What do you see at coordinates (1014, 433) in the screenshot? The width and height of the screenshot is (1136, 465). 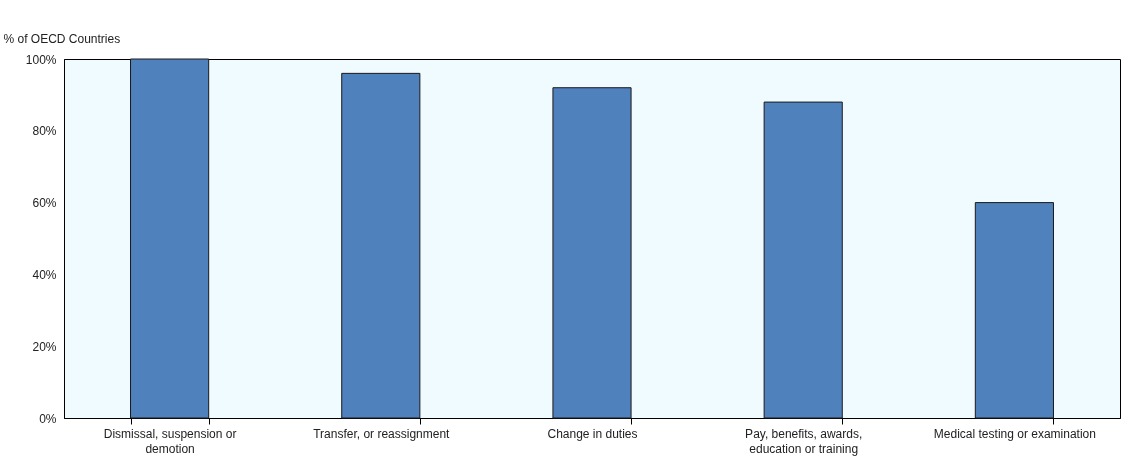 I see `x-tick-label: Medical testing or examination` at bounding box center [1014, 433].